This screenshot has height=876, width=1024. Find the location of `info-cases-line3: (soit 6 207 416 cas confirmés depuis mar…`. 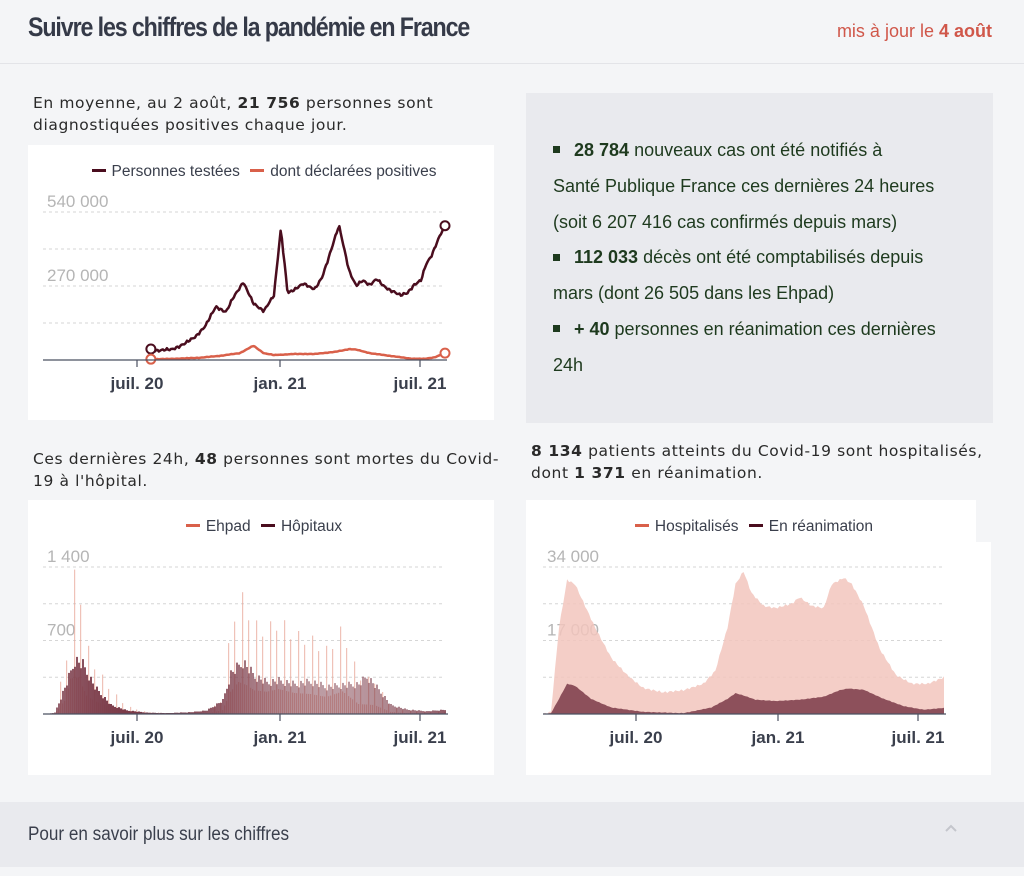

info-cases-line3: (soit 6 207 416 cas confirmés depuis mar… is located at coordinates (725, 221).